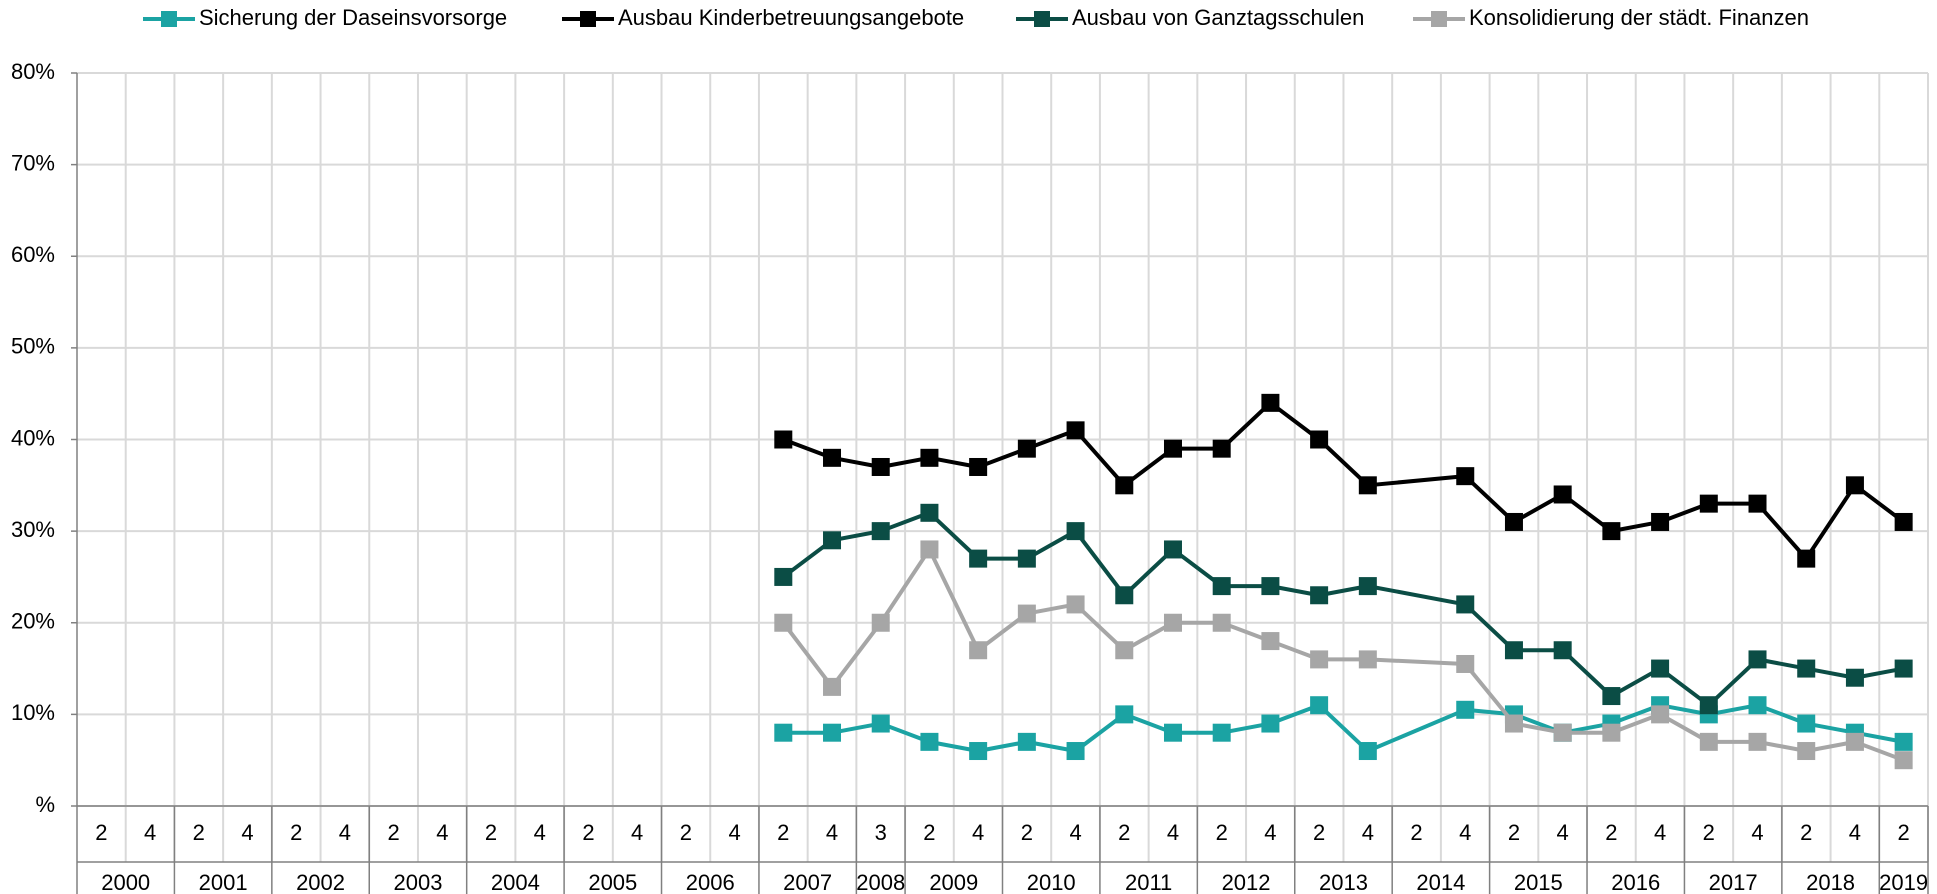 The height and width of the screenshot is (894, 1937). What do you see at coordinates (33, 712) in the screenshot?
I see `y-tick-label: 10%` at bounding box center [33, 712].